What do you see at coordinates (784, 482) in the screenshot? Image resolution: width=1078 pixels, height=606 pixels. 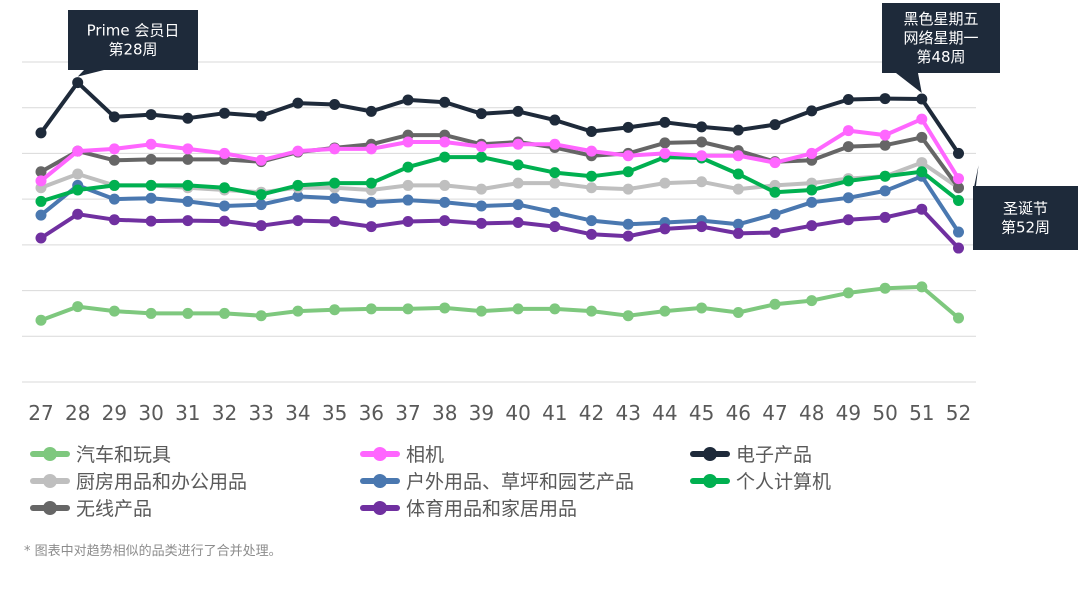 I see `legend-label: 个人计算机` at bounding box center [784, 482].